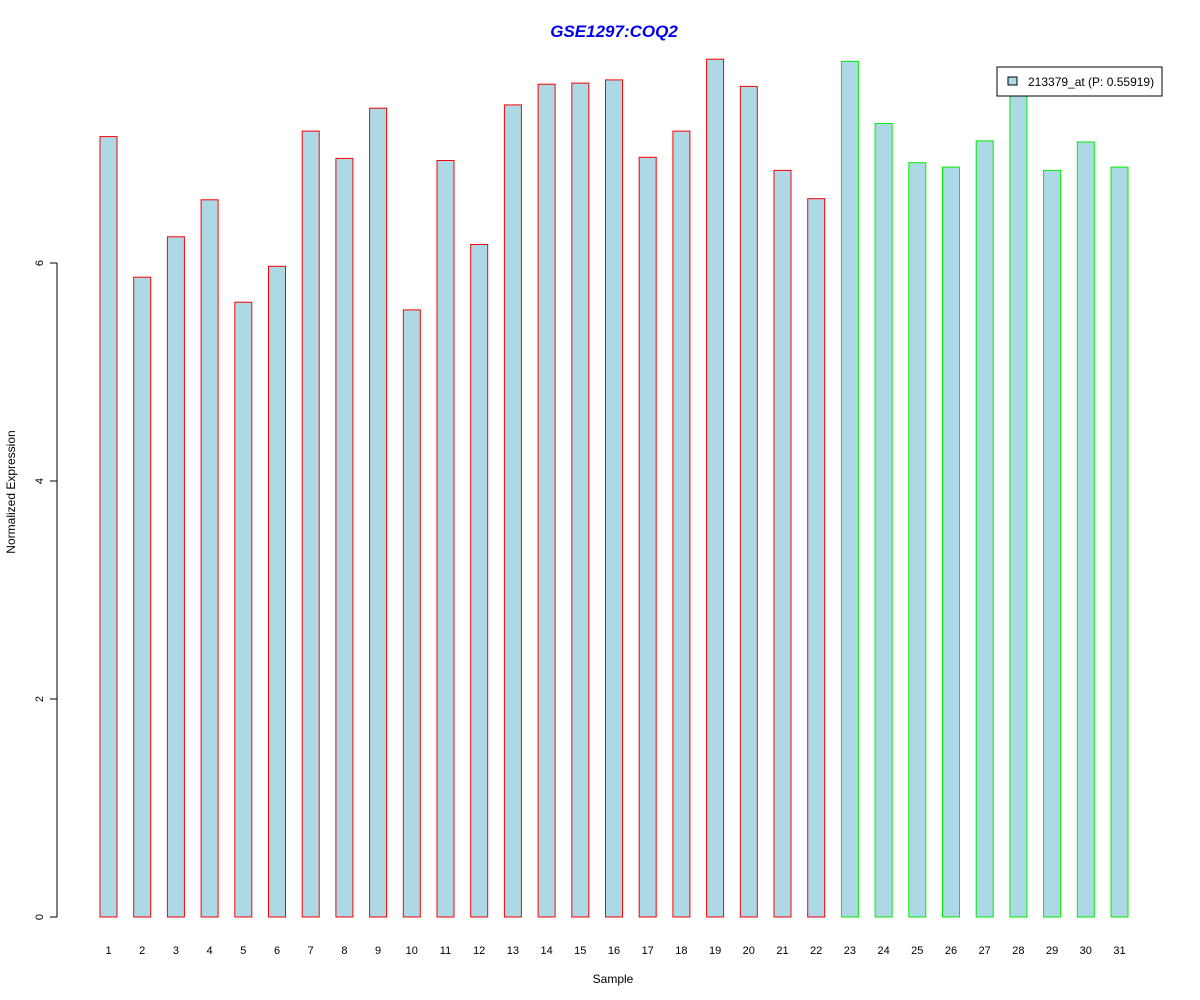  Describe the element at coordinates (1091, 82) in the screenshot. I see `legend-label: 213379_at (P: 0.55919)` at that location.